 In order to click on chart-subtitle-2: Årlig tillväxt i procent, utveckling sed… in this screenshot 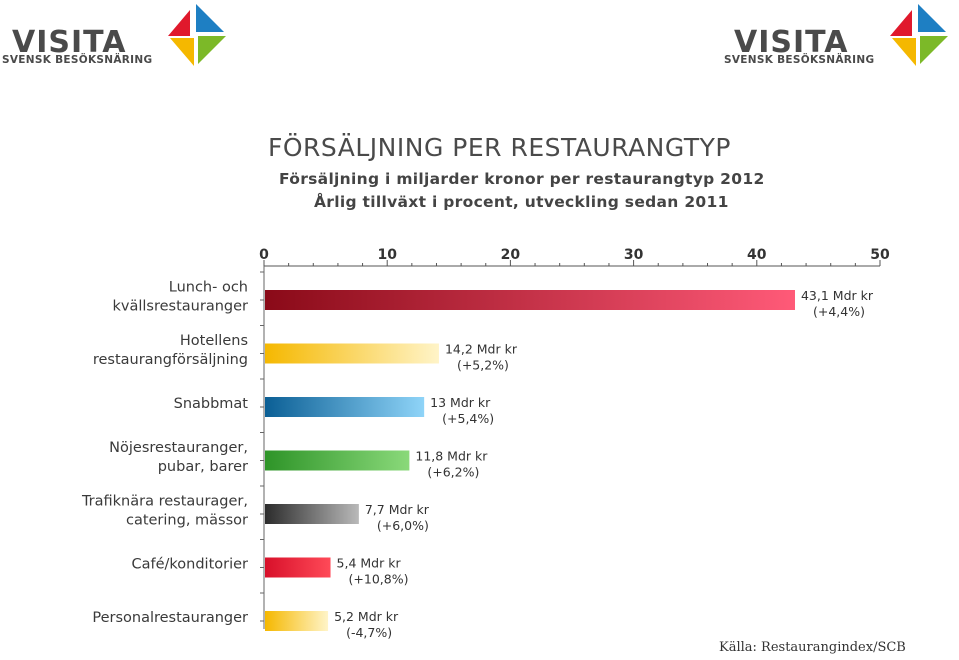, I will do `click(521, 202)`.